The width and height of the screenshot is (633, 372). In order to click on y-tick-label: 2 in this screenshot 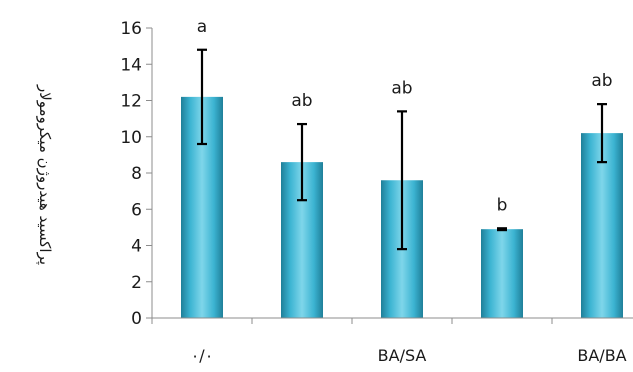, I will do `click(136, 283)`.